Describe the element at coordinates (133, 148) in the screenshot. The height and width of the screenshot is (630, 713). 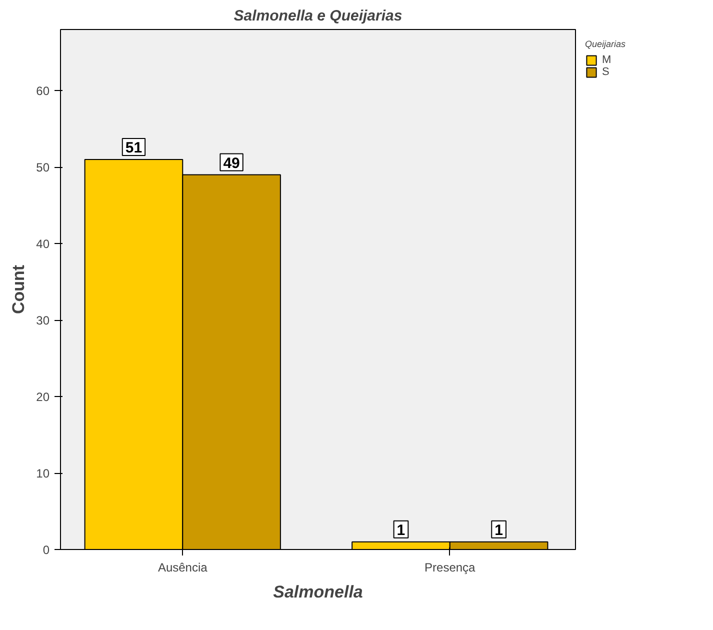
I see `data-label: 51` at that location.